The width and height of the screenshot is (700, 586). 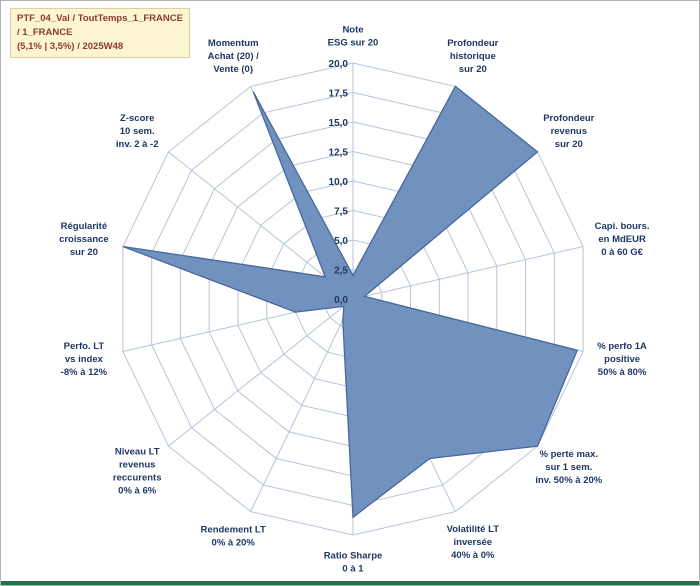 I want to click on radar-tick-label: 10,0, so click(x=339, y=182).